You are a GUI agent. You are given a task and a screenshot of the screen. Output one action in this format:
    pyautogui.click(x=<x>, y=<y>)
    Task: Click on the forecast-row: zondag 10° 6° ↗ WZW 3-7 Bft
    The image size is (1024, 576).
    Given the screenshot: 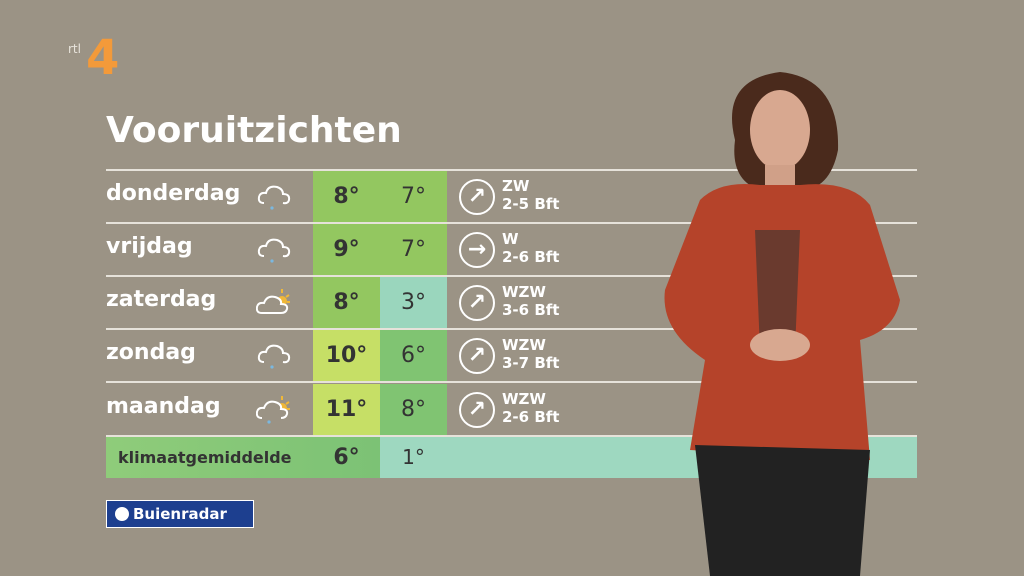 What is the action you would take?
    pyautogui.click(x=511, y=355)
    